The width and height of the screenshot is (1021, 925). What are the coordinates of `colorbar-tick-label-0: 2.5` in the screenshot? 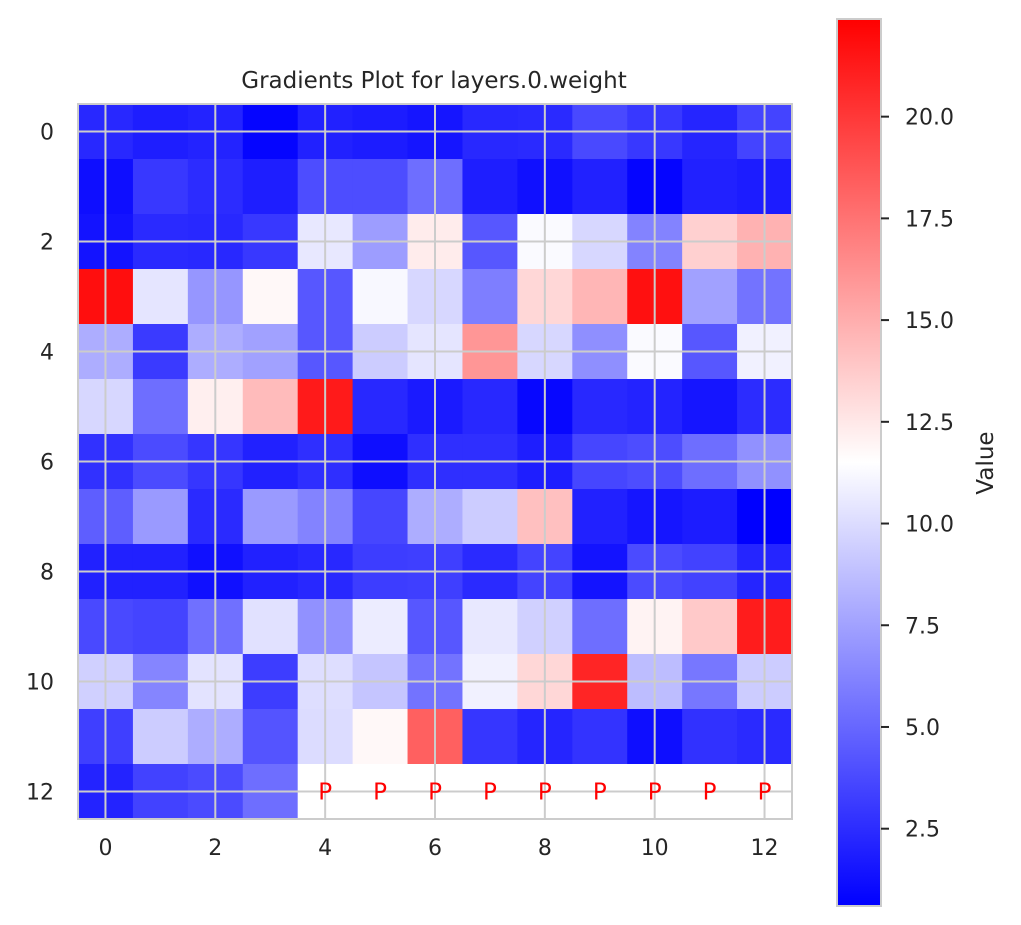 It's located at (922, 830).